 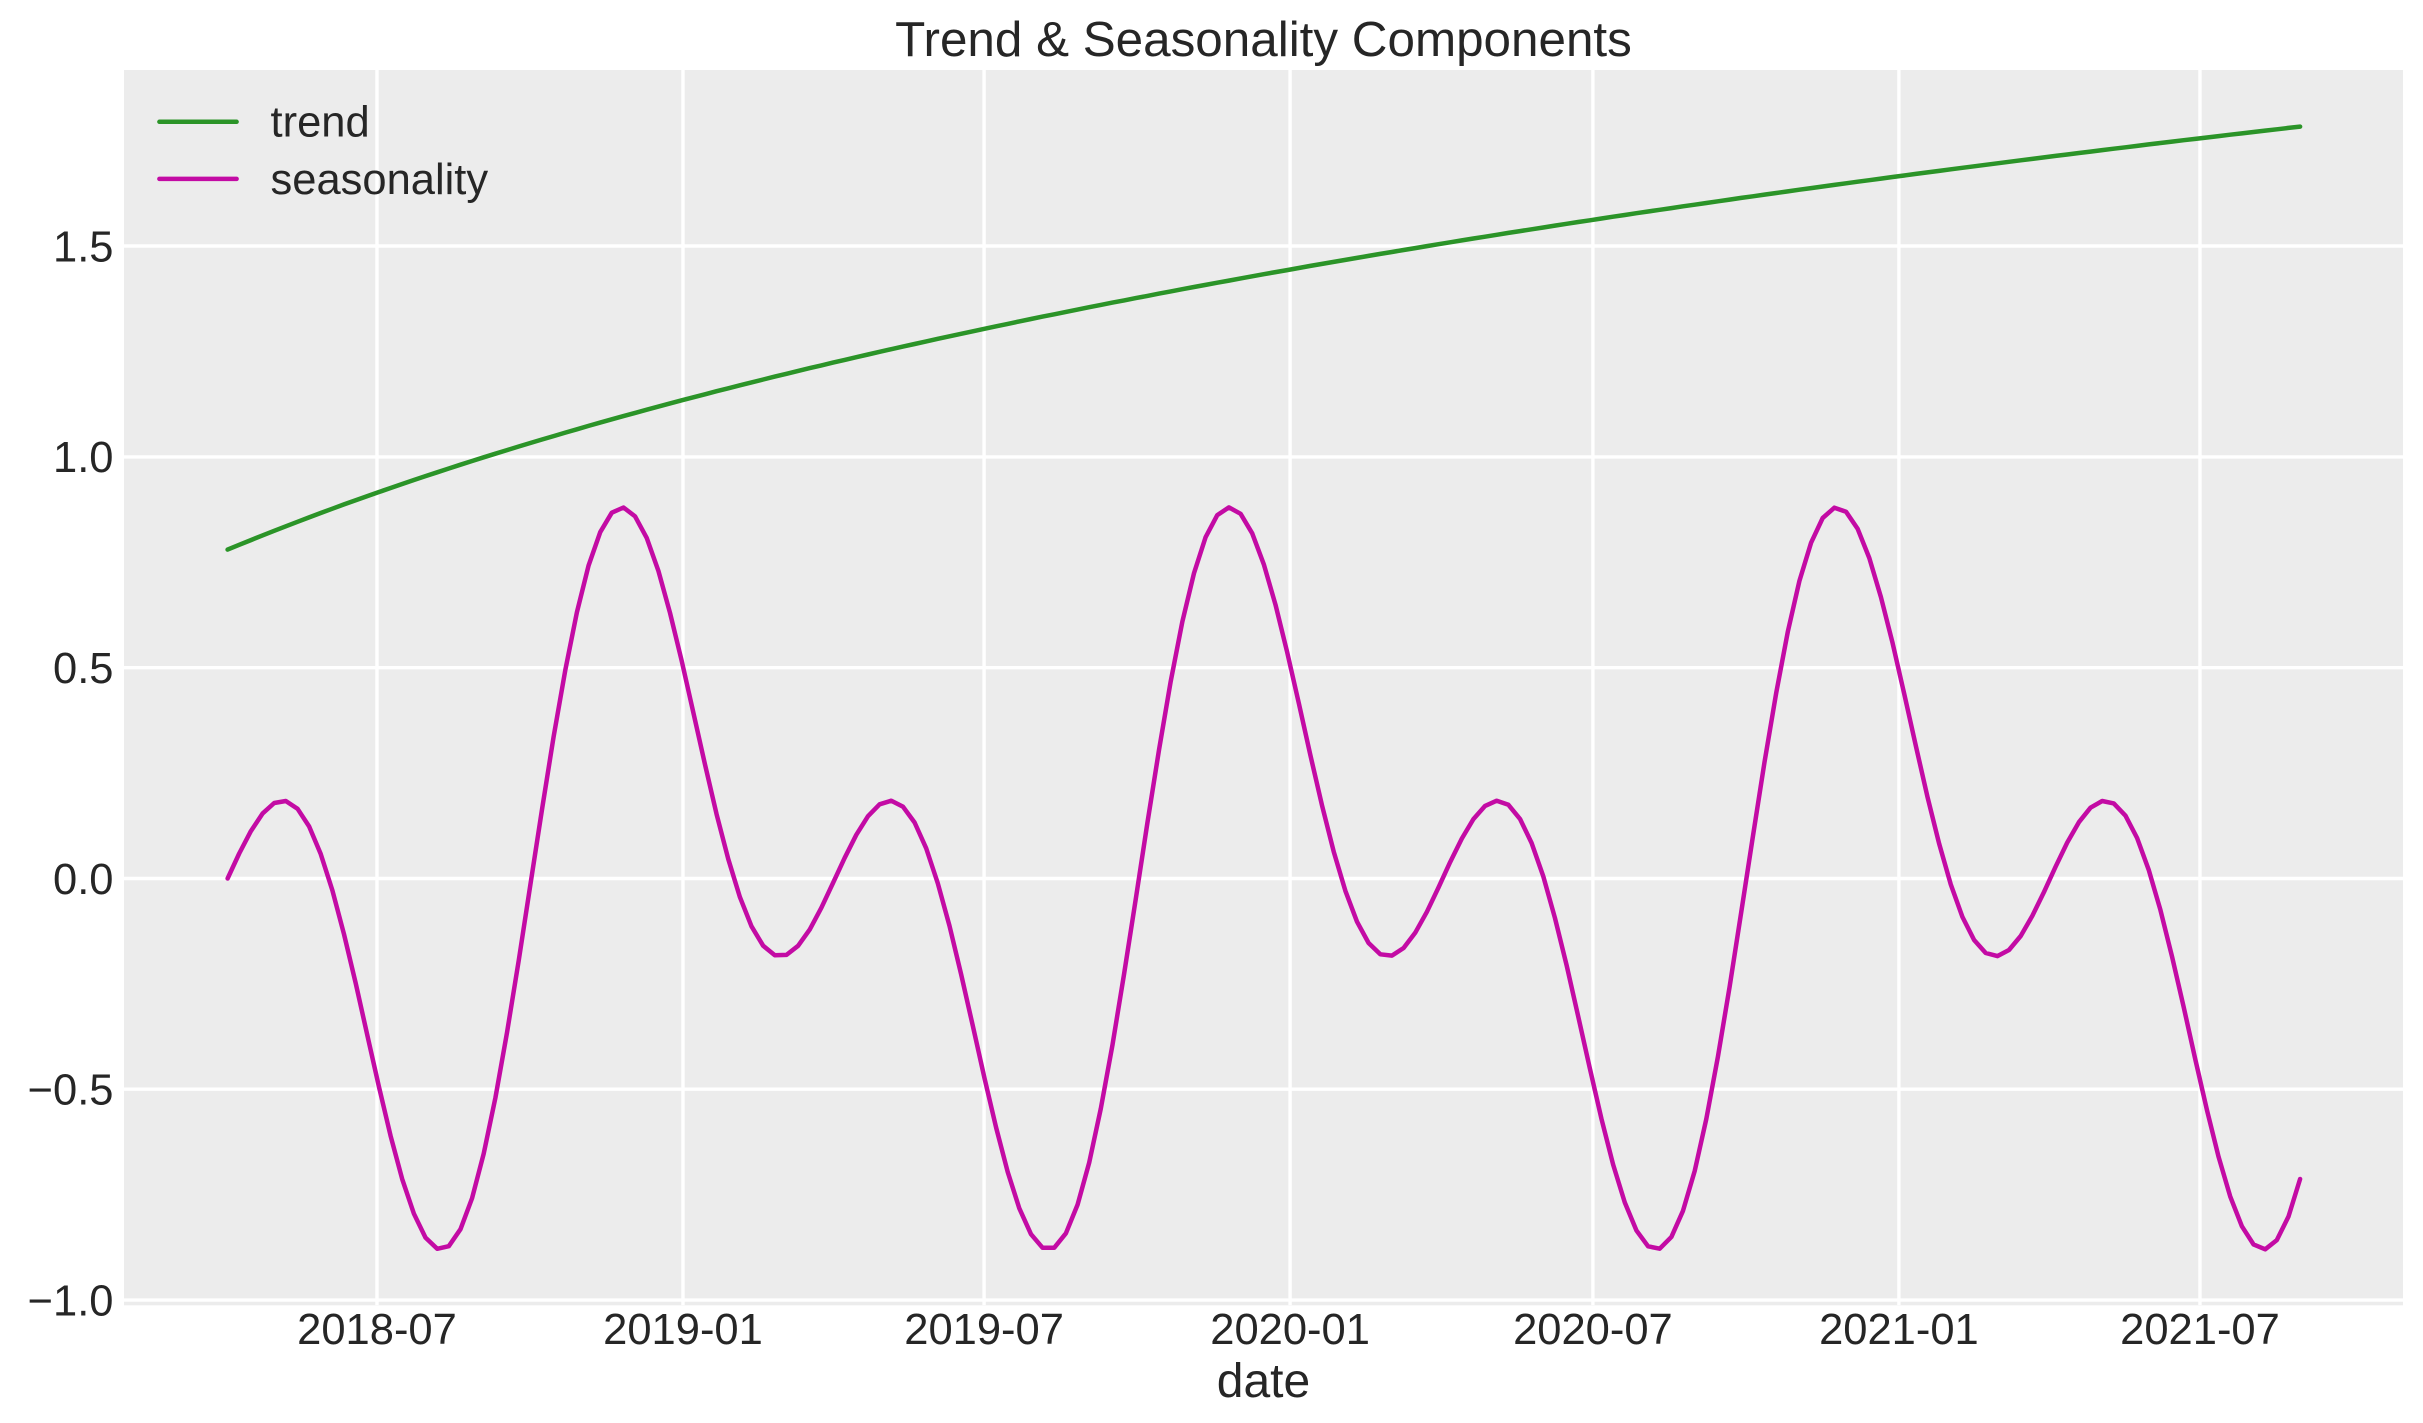 I want to click on svg-text: 2021-07, so click(x=2200, y=1330).